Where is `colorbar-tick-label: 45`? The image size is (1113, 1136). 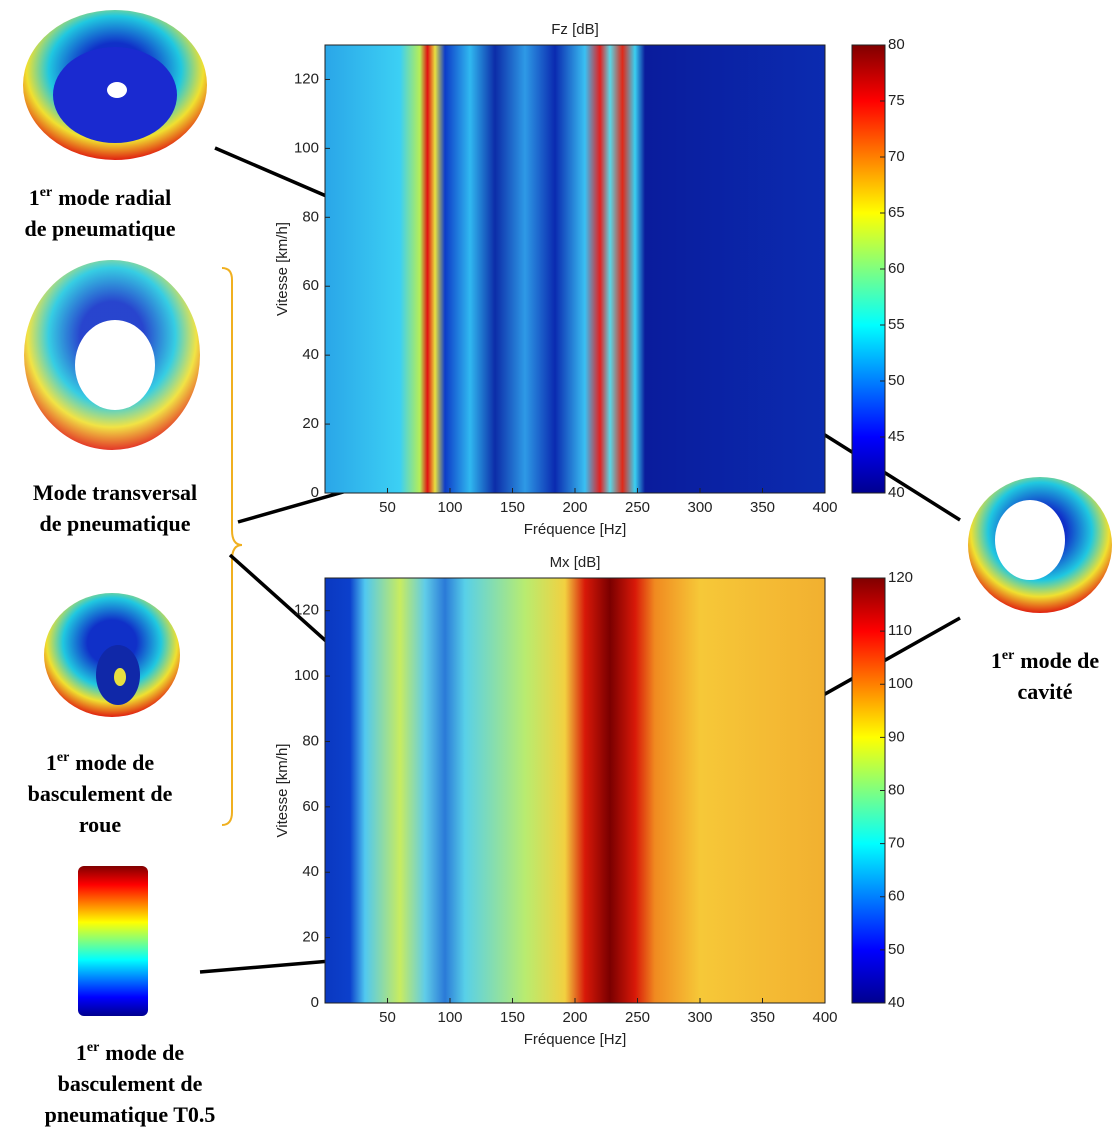 colorbar-tick-label: 45 is located at coordinates (896, 436).